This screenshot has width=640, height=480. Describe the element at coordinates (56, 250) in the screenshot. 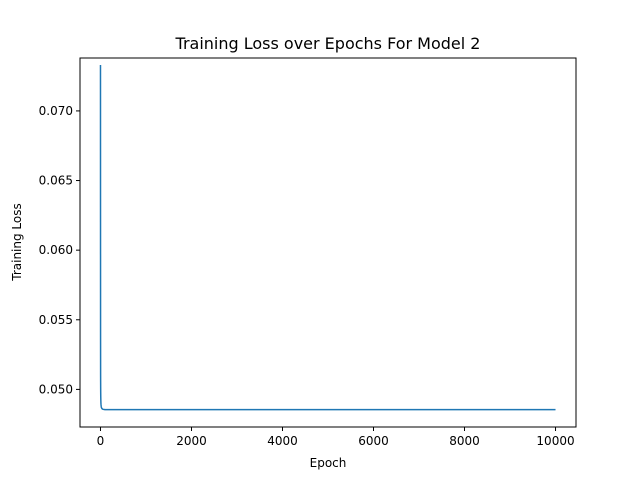

I see `y-tick-label: 0.060` at that location.